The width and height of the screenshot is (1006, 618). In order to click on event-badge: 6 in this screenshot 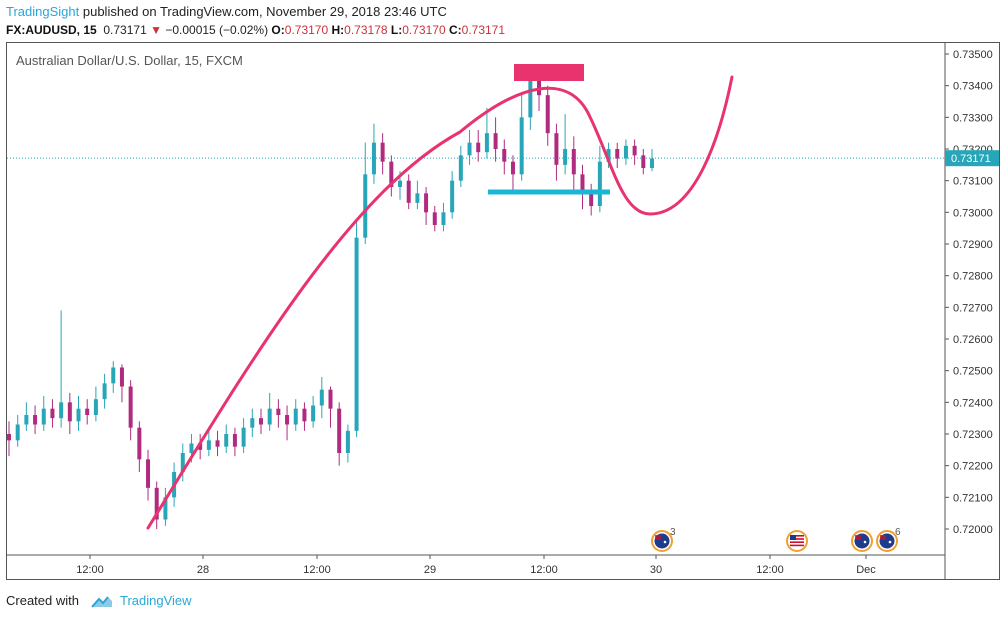, I will do `click(888, 539)`.